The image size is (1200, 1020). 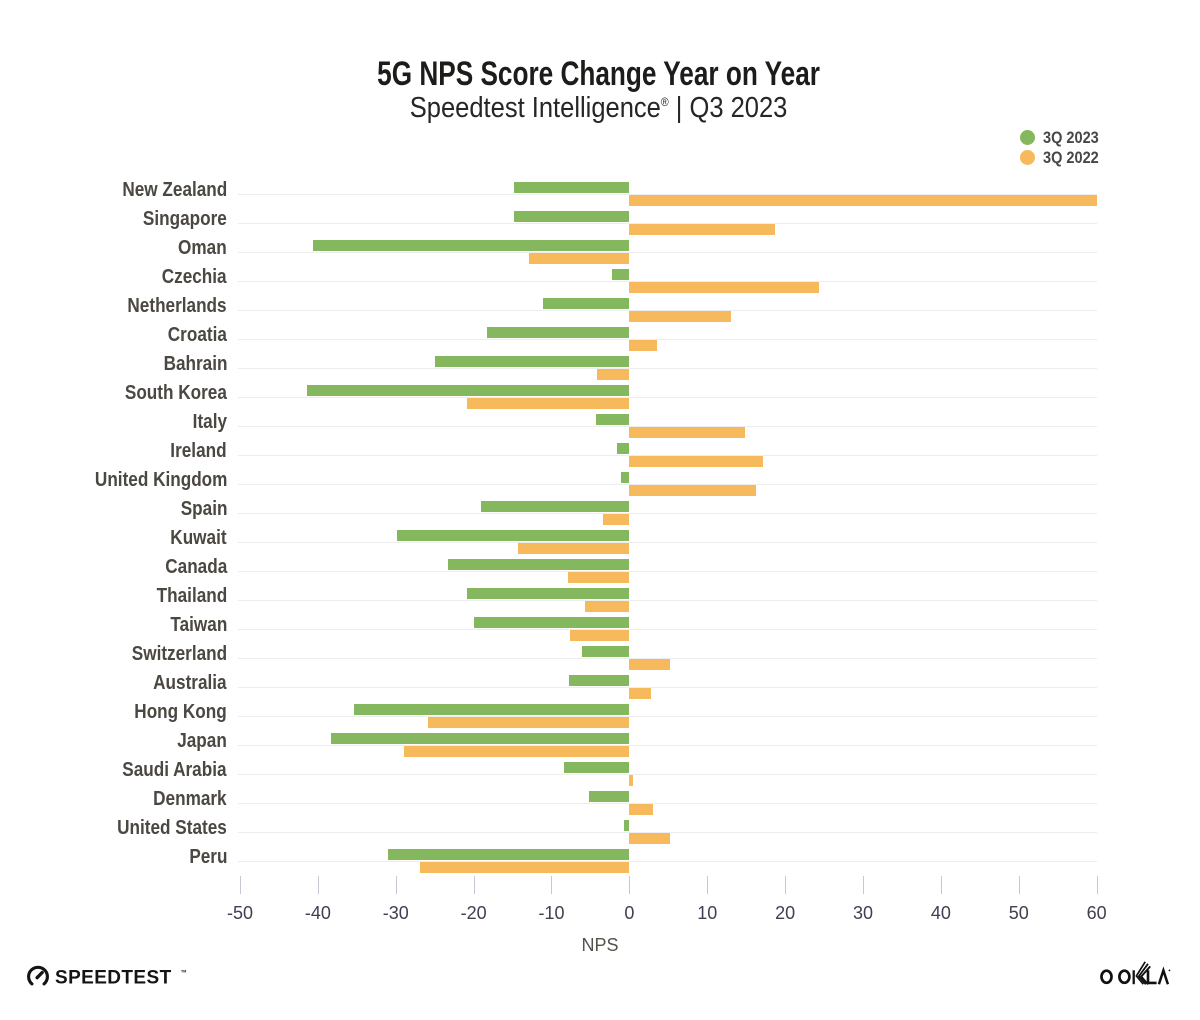 What do you see at coordinates (113, 978) in the screenshot?
I see `svg-text: SPEEDTEST` at bounding box center [113, 978].